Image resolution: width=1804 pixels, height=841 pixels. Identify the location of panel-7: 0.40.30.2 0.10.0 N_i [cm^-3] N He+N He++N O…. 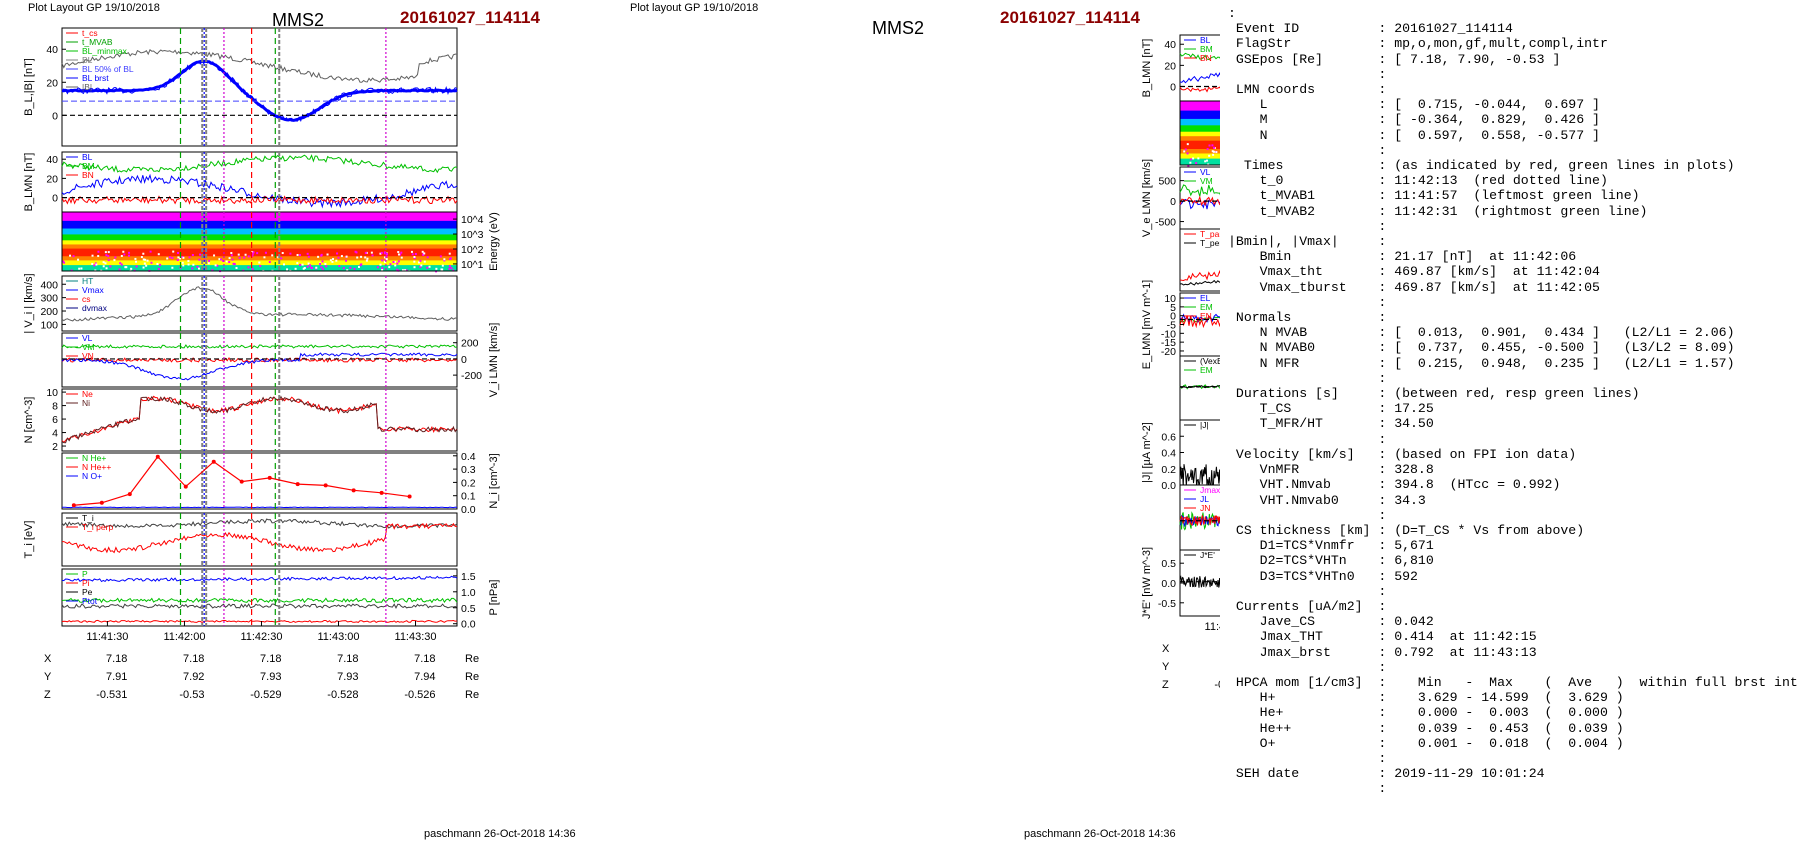
(280, 483).